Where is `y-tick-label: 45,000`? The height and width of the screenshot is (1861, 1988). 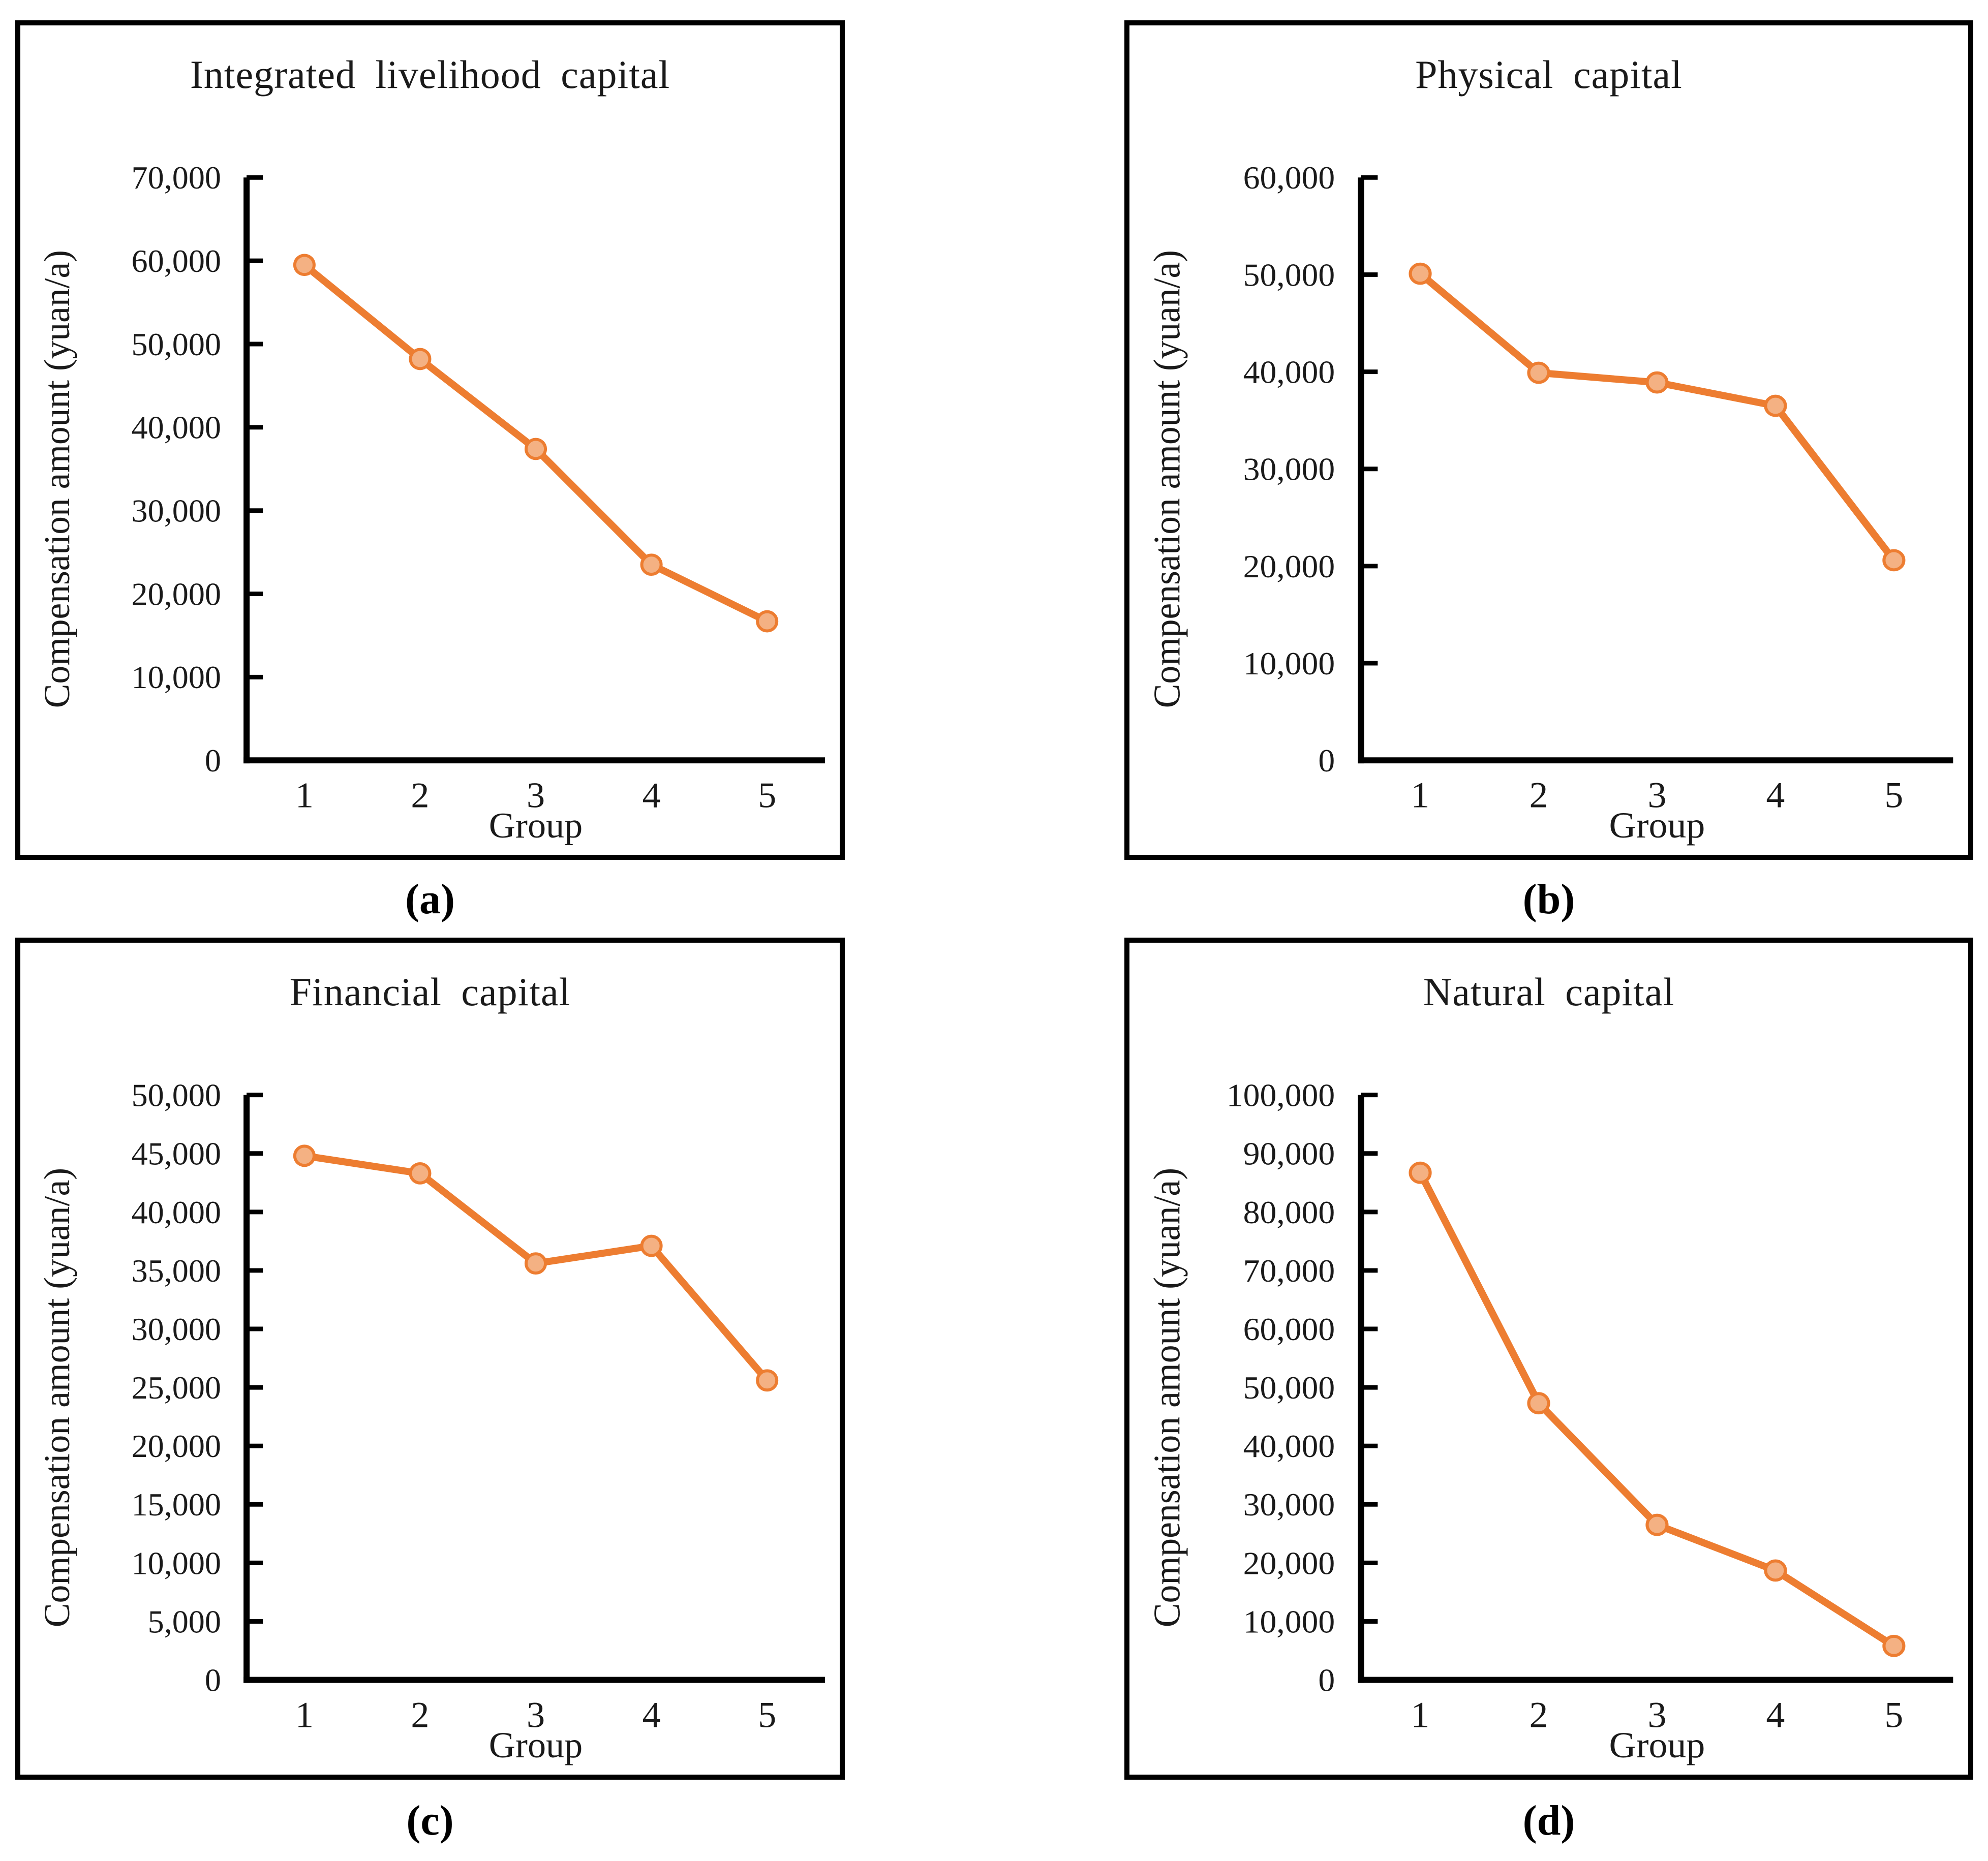
y-tick-label: 45,000 is located at coordinates (177, 1154).